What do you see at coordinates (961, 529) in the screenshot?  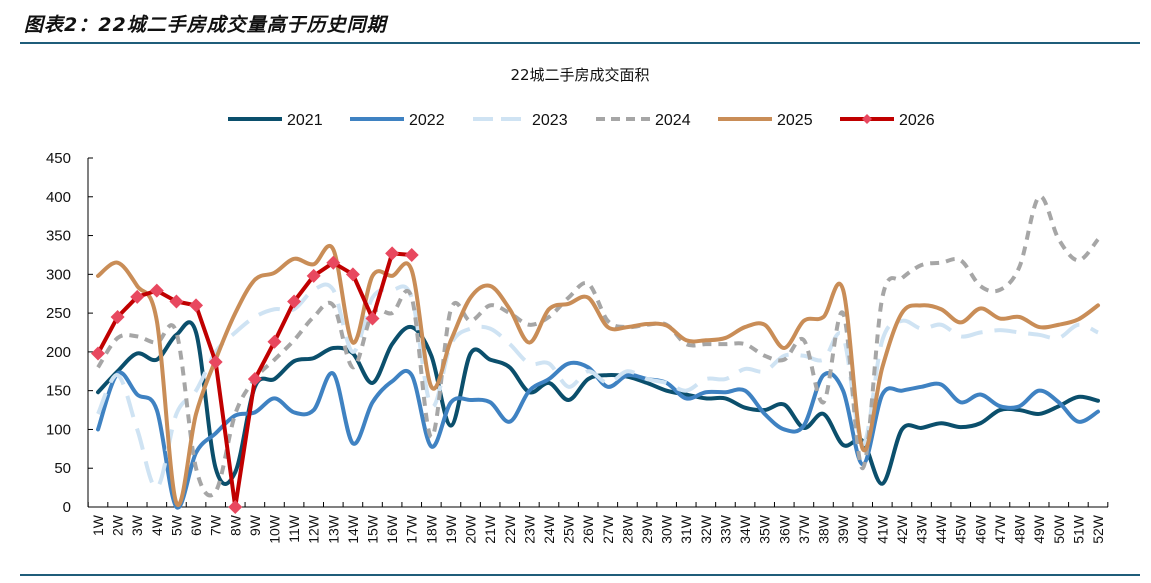 I see `x-tick-label: 45W` at bounding box center [961, 529].